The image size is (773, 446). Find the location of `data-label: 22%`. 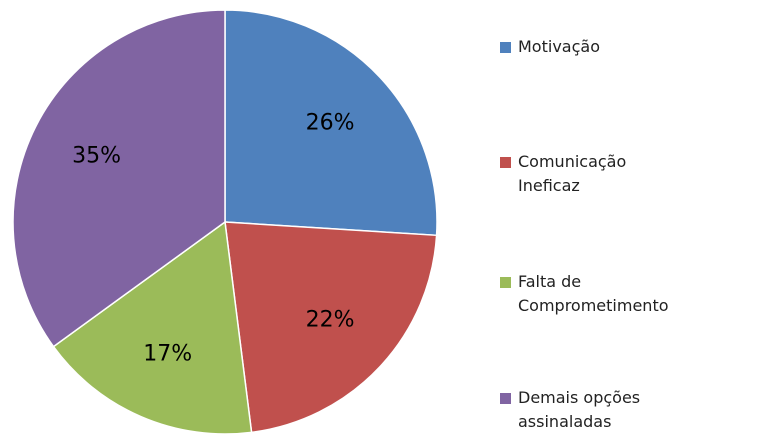

data-label: 22% is located at coordinates (330, 320).